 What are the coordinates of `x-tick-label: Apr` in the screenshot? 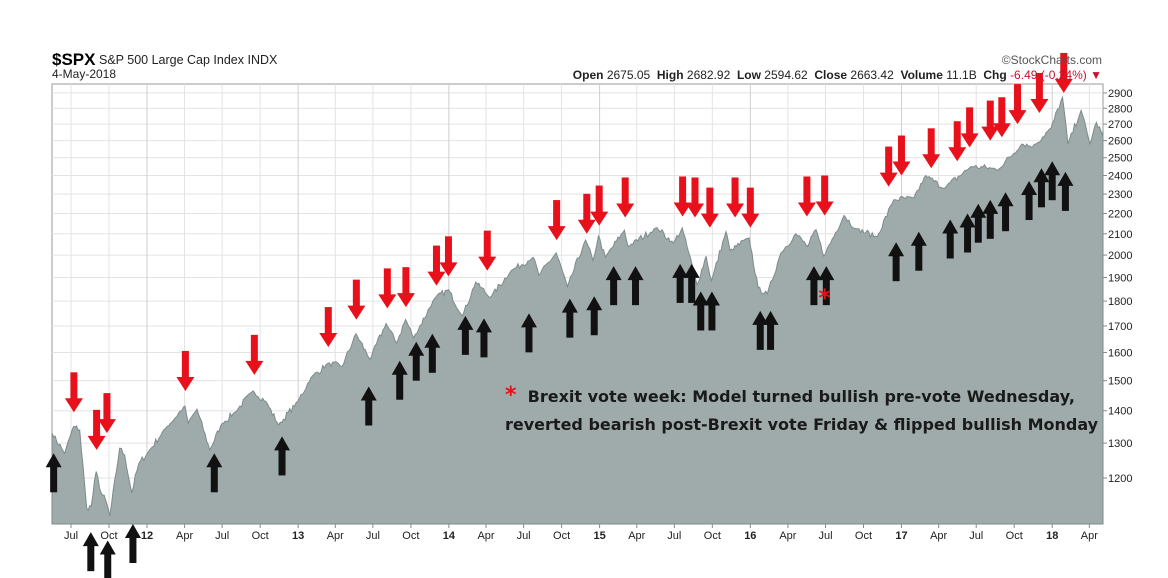 It's located at (184, 536).